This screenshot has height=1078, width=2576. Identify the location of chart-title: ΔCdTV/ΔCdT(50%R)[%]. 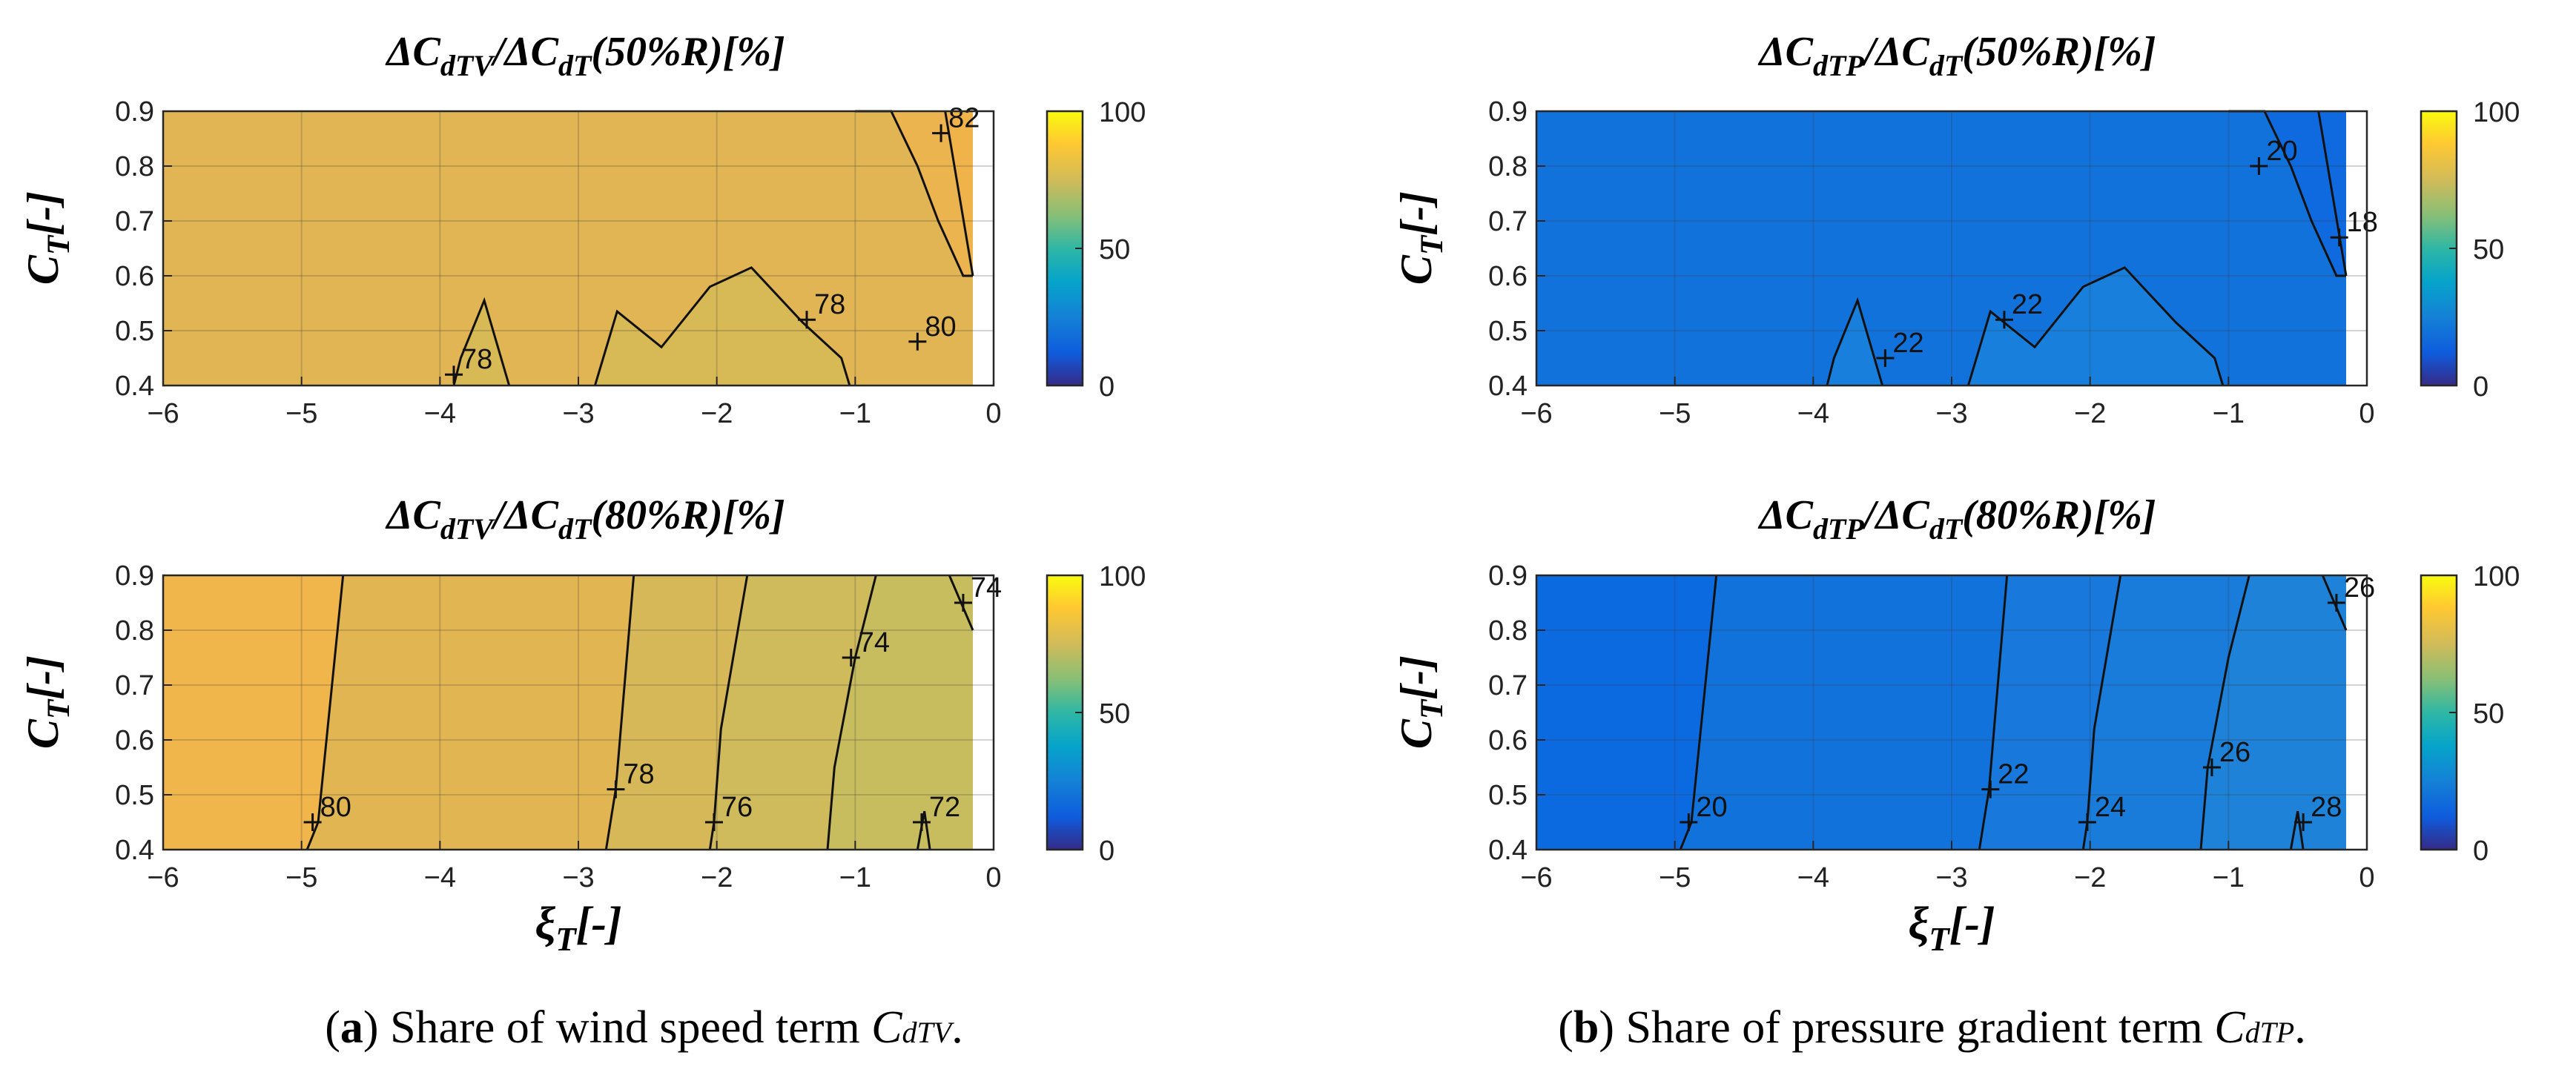
(585, 56).